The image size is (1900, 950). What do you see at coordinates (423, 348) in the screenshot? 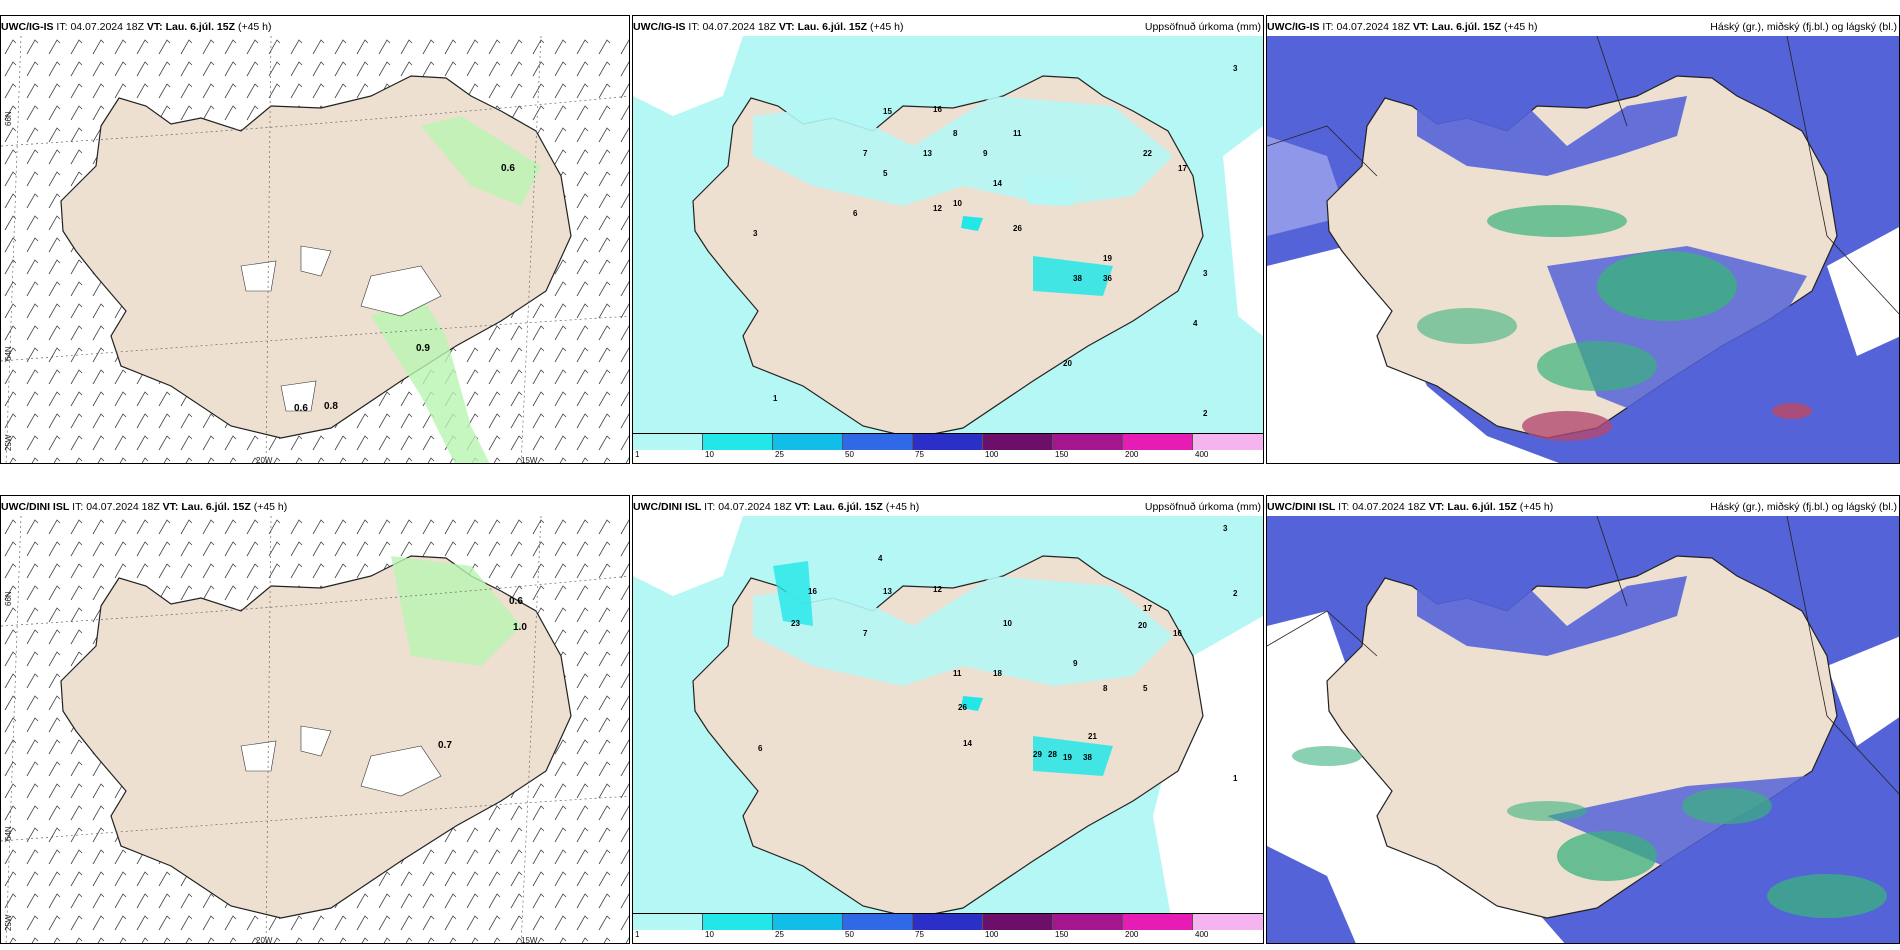
I see `wind-value: 0.9` at bounding box center [423, 348].